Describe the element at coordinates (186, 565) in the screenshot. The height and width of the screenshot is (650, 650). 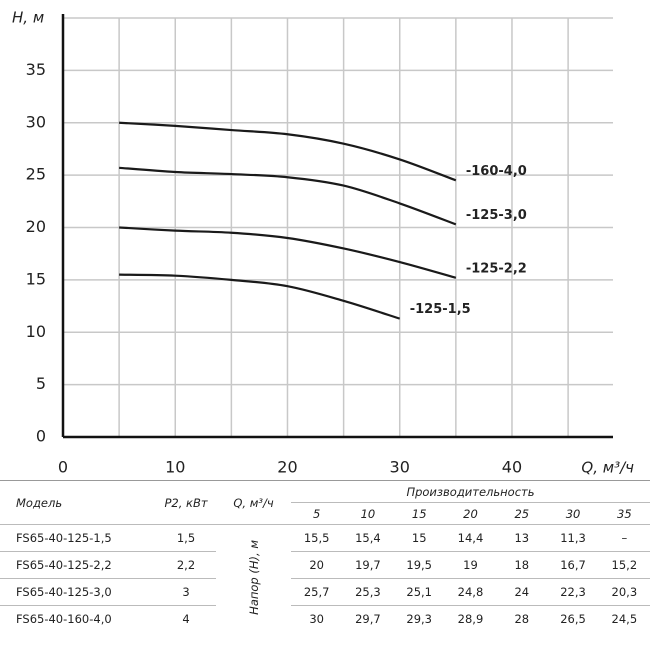
I see `table-cell: 2,2` at that location.